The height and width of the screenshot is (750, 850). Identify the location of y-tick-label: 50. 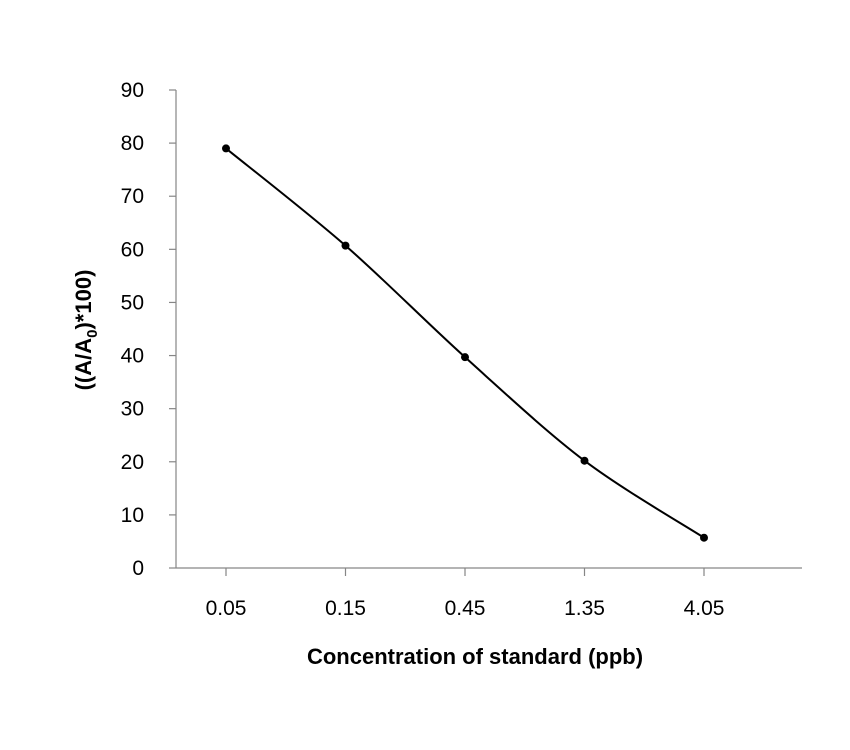
(132, 302).